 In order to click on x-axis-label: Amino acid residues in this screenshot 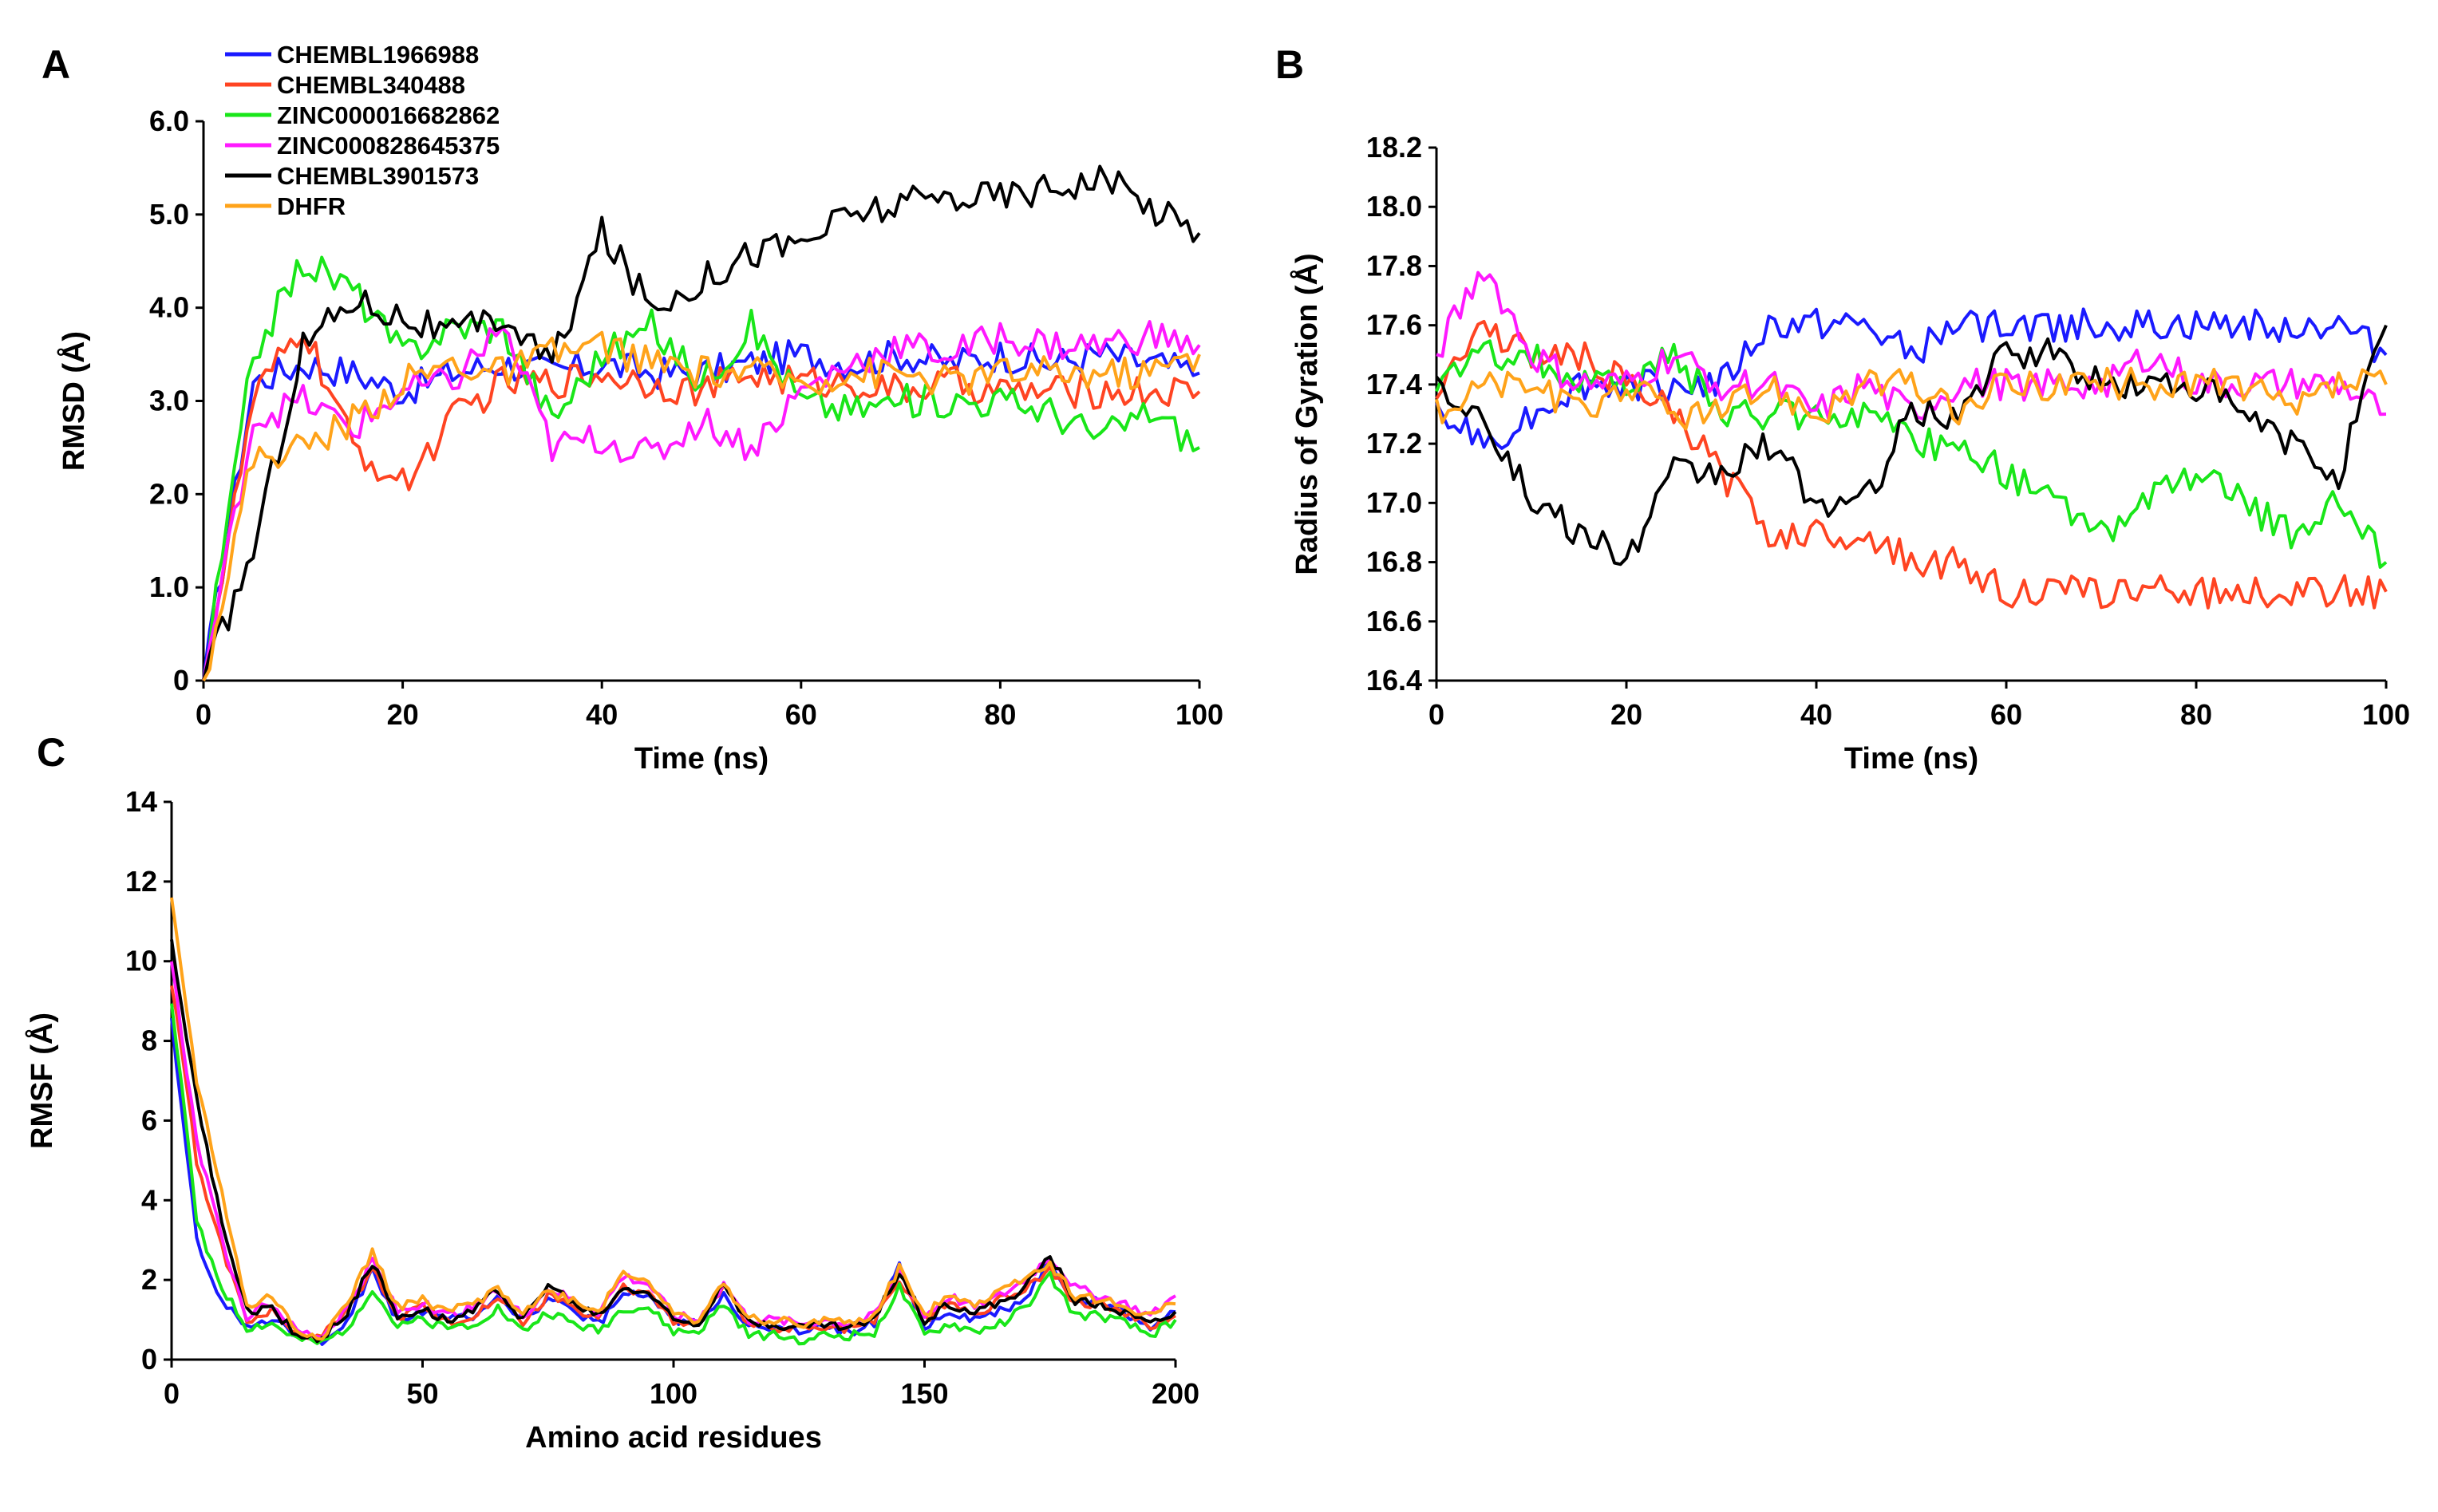, I will do `click(673, 1438)`.